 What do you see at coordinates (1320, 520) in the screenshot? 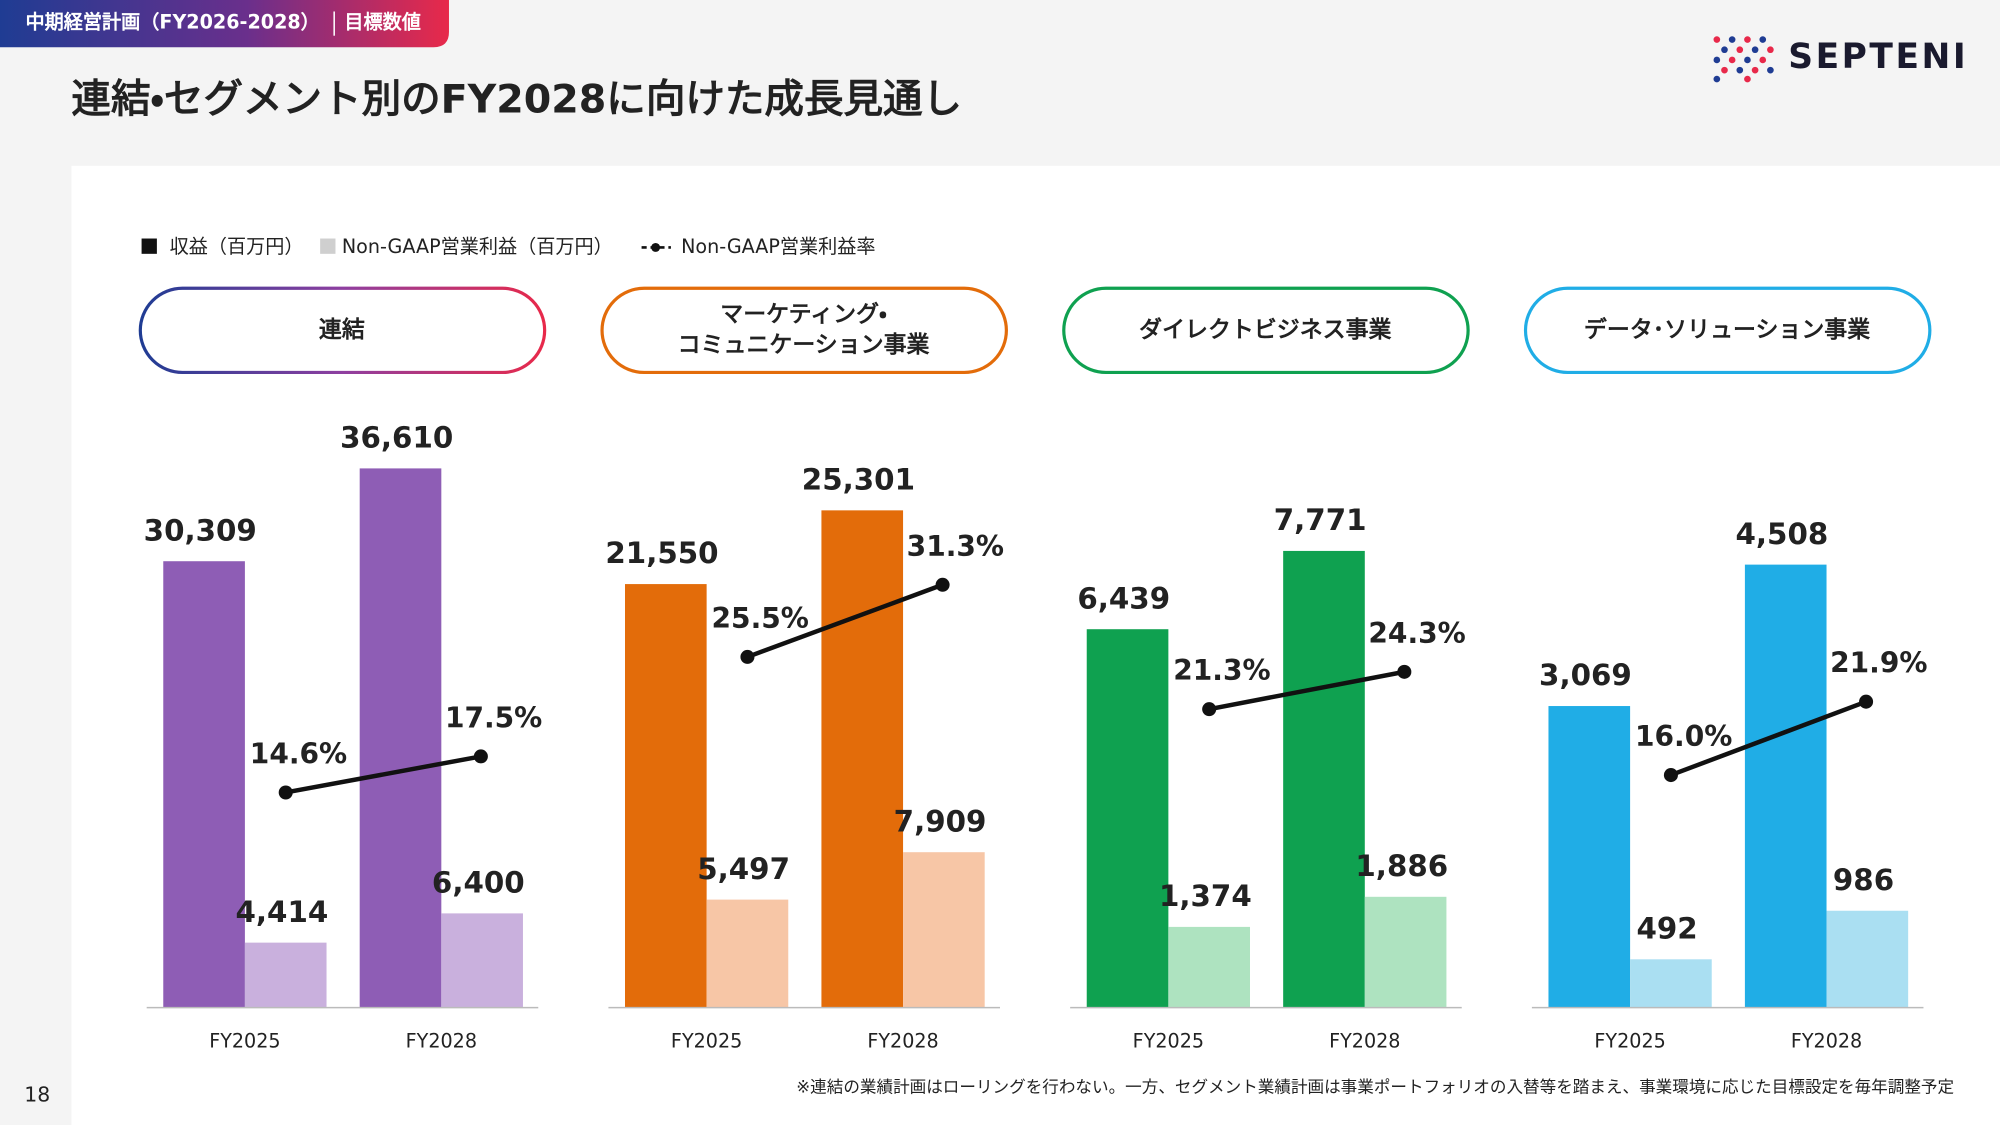
I see `bar-label: 7,771` at bounding box center [1320, 520].